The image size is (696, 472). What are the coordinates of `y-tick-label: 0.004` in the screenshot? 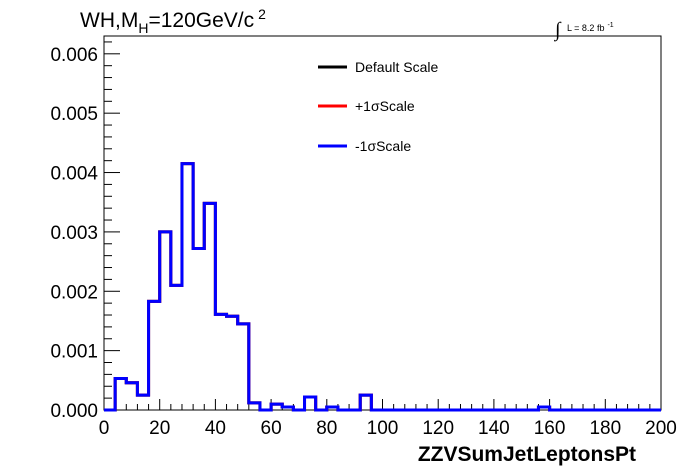 It's located at (74, 174).